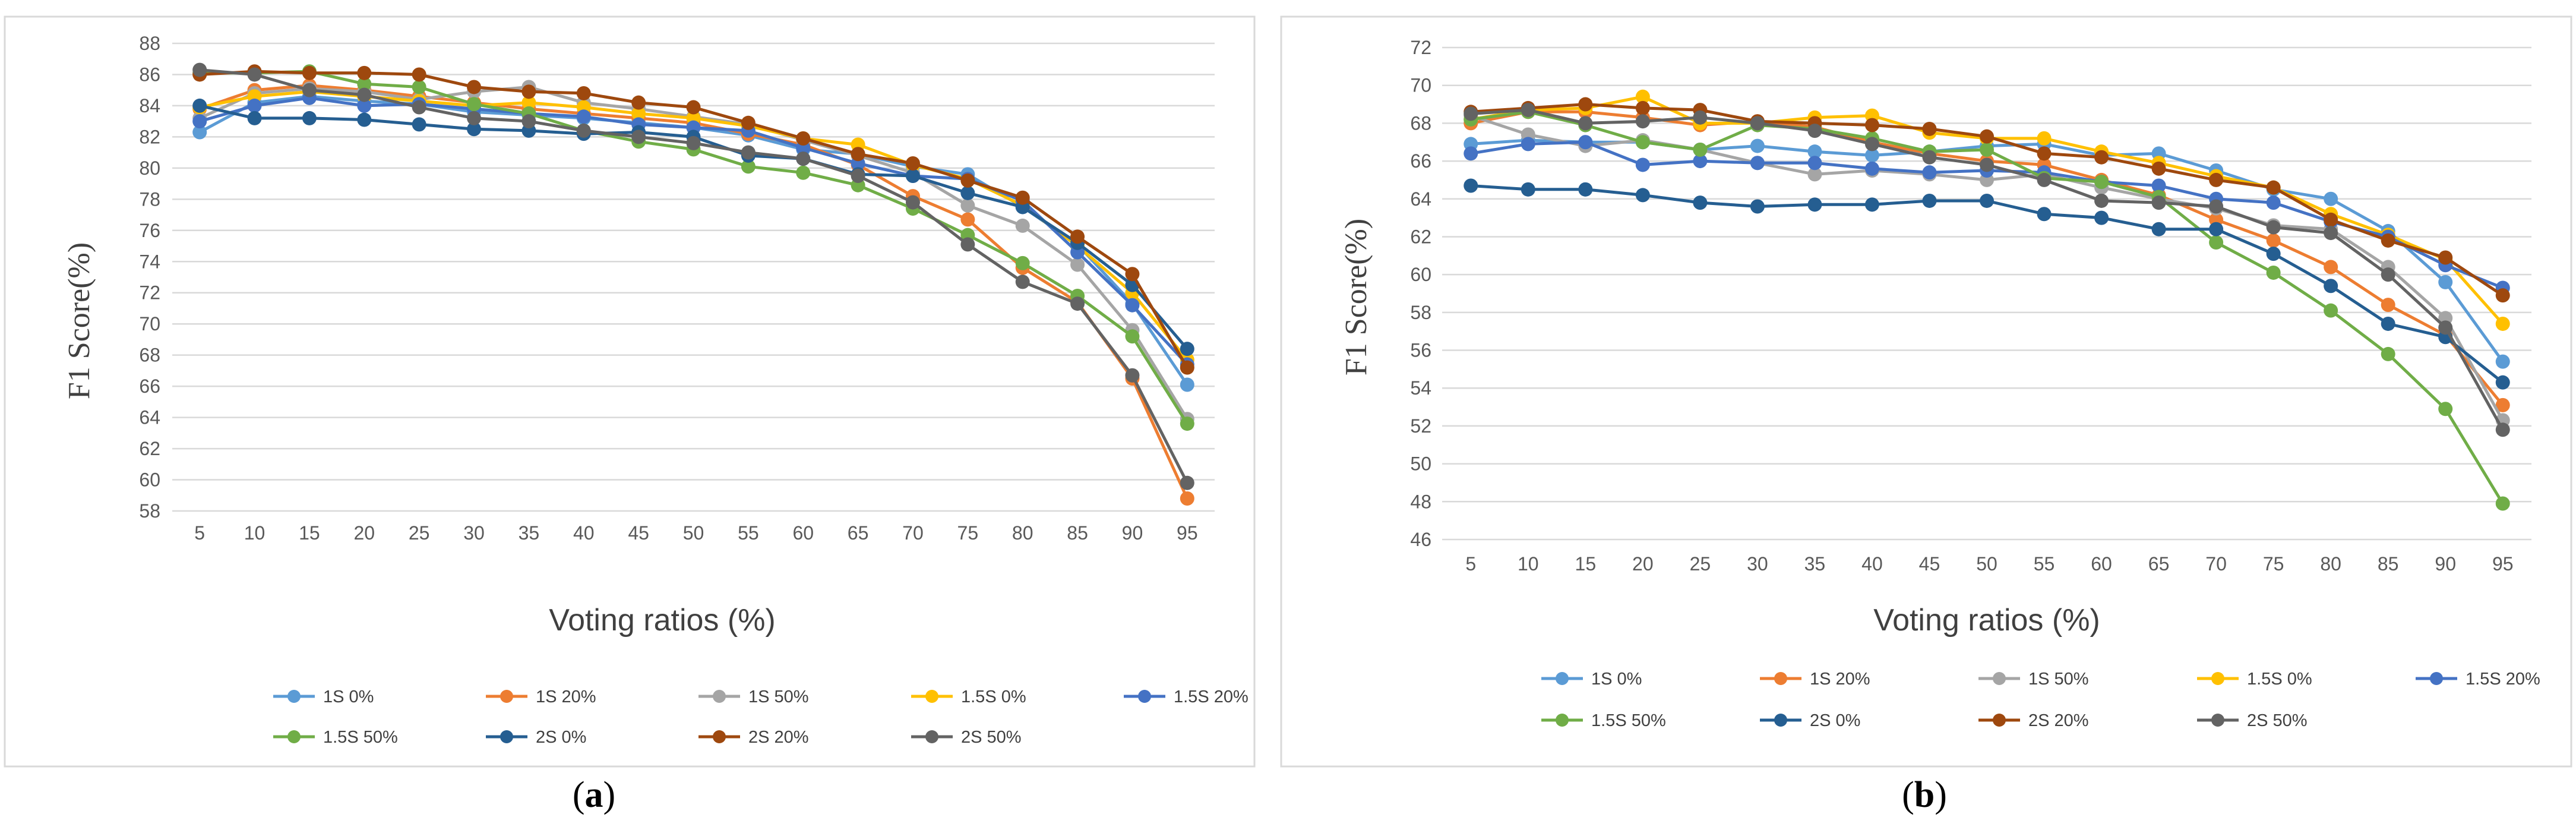 The height and width of the screenshot is (833, 2576). I want to click on panel-a-legend-item-2s-50: 2S 50%, so click(966, 737).